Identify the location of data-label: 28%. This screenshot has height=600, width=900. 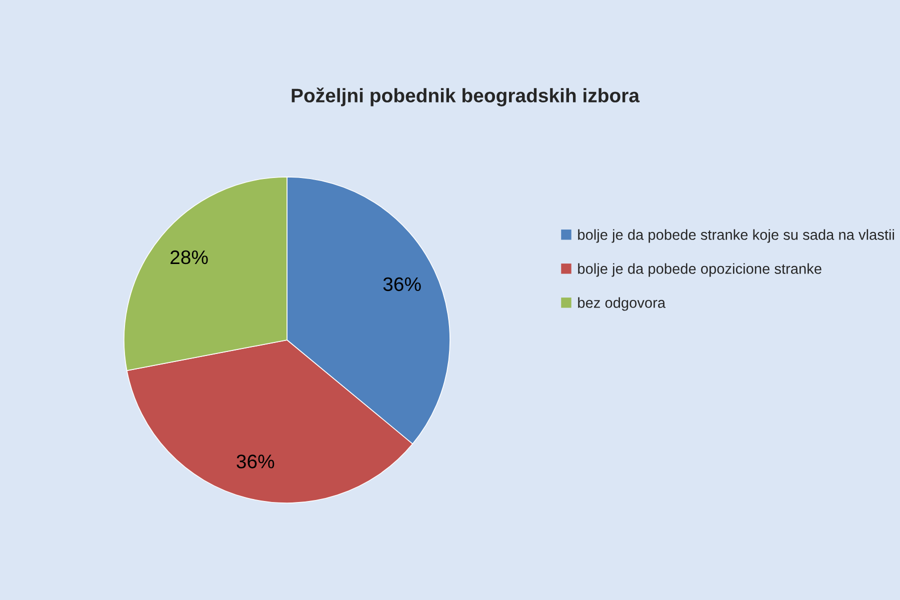
(189, 257).